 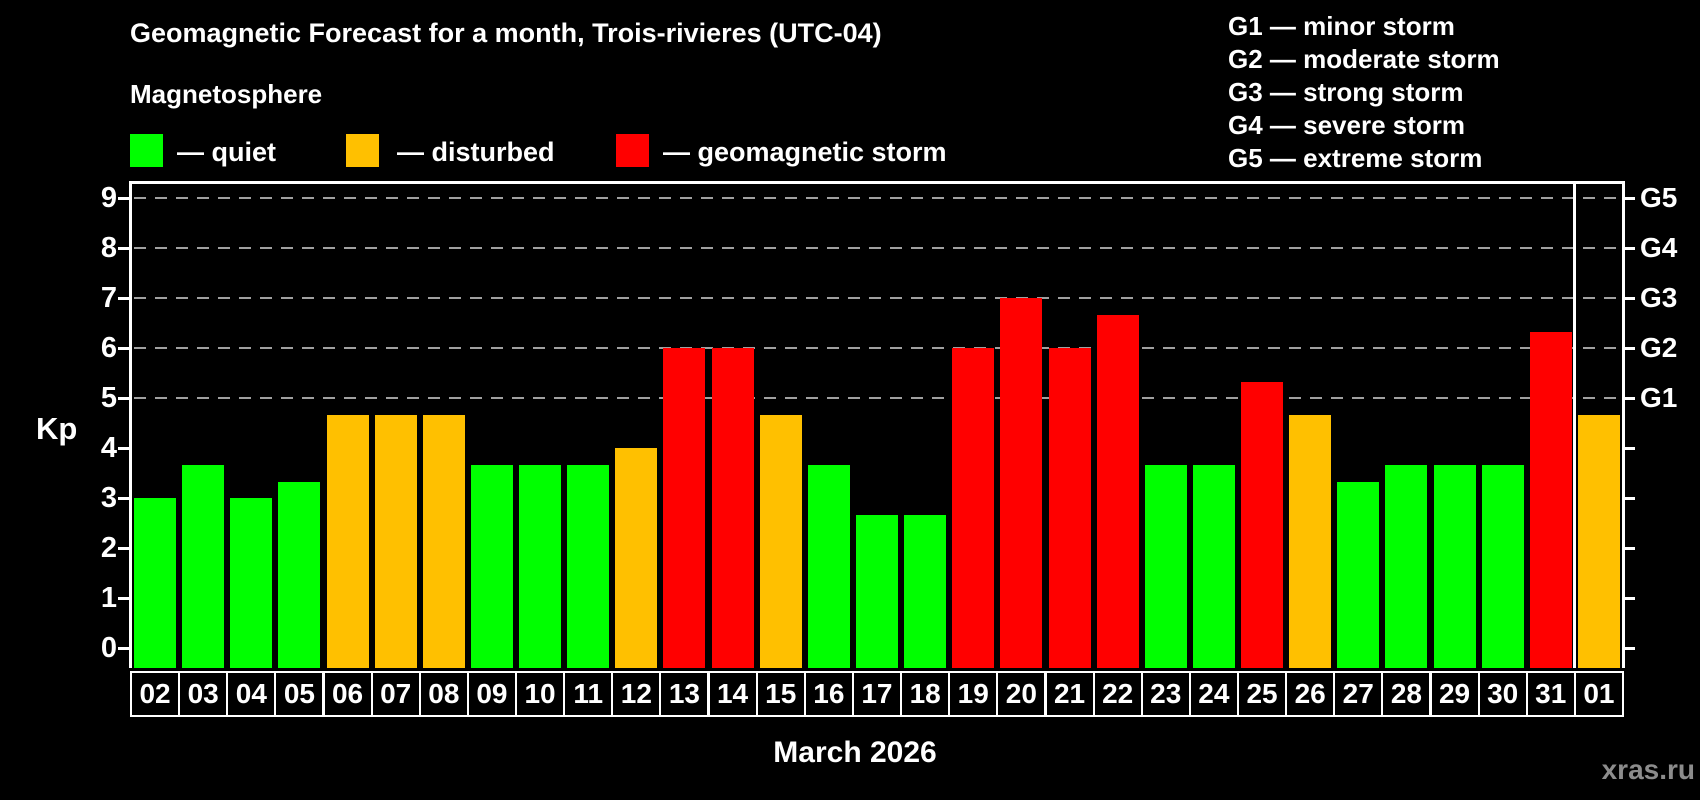 What do you see at coordinates (876, 694) in the screenshot?
I see `x-tick-label: 17` at bounding box center [876, 694].